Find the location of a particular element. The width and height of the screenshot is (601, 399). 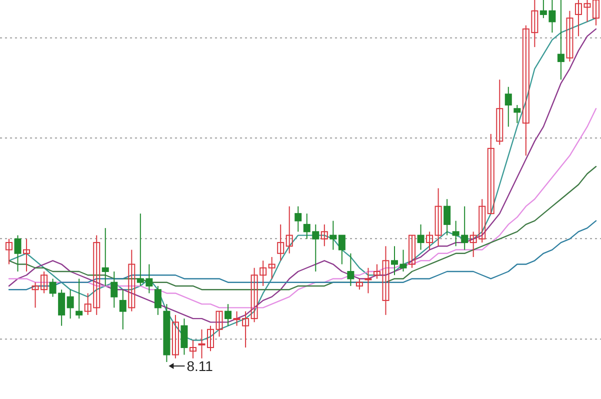

annotation: 8.11 is located at coordinates (200, 366).